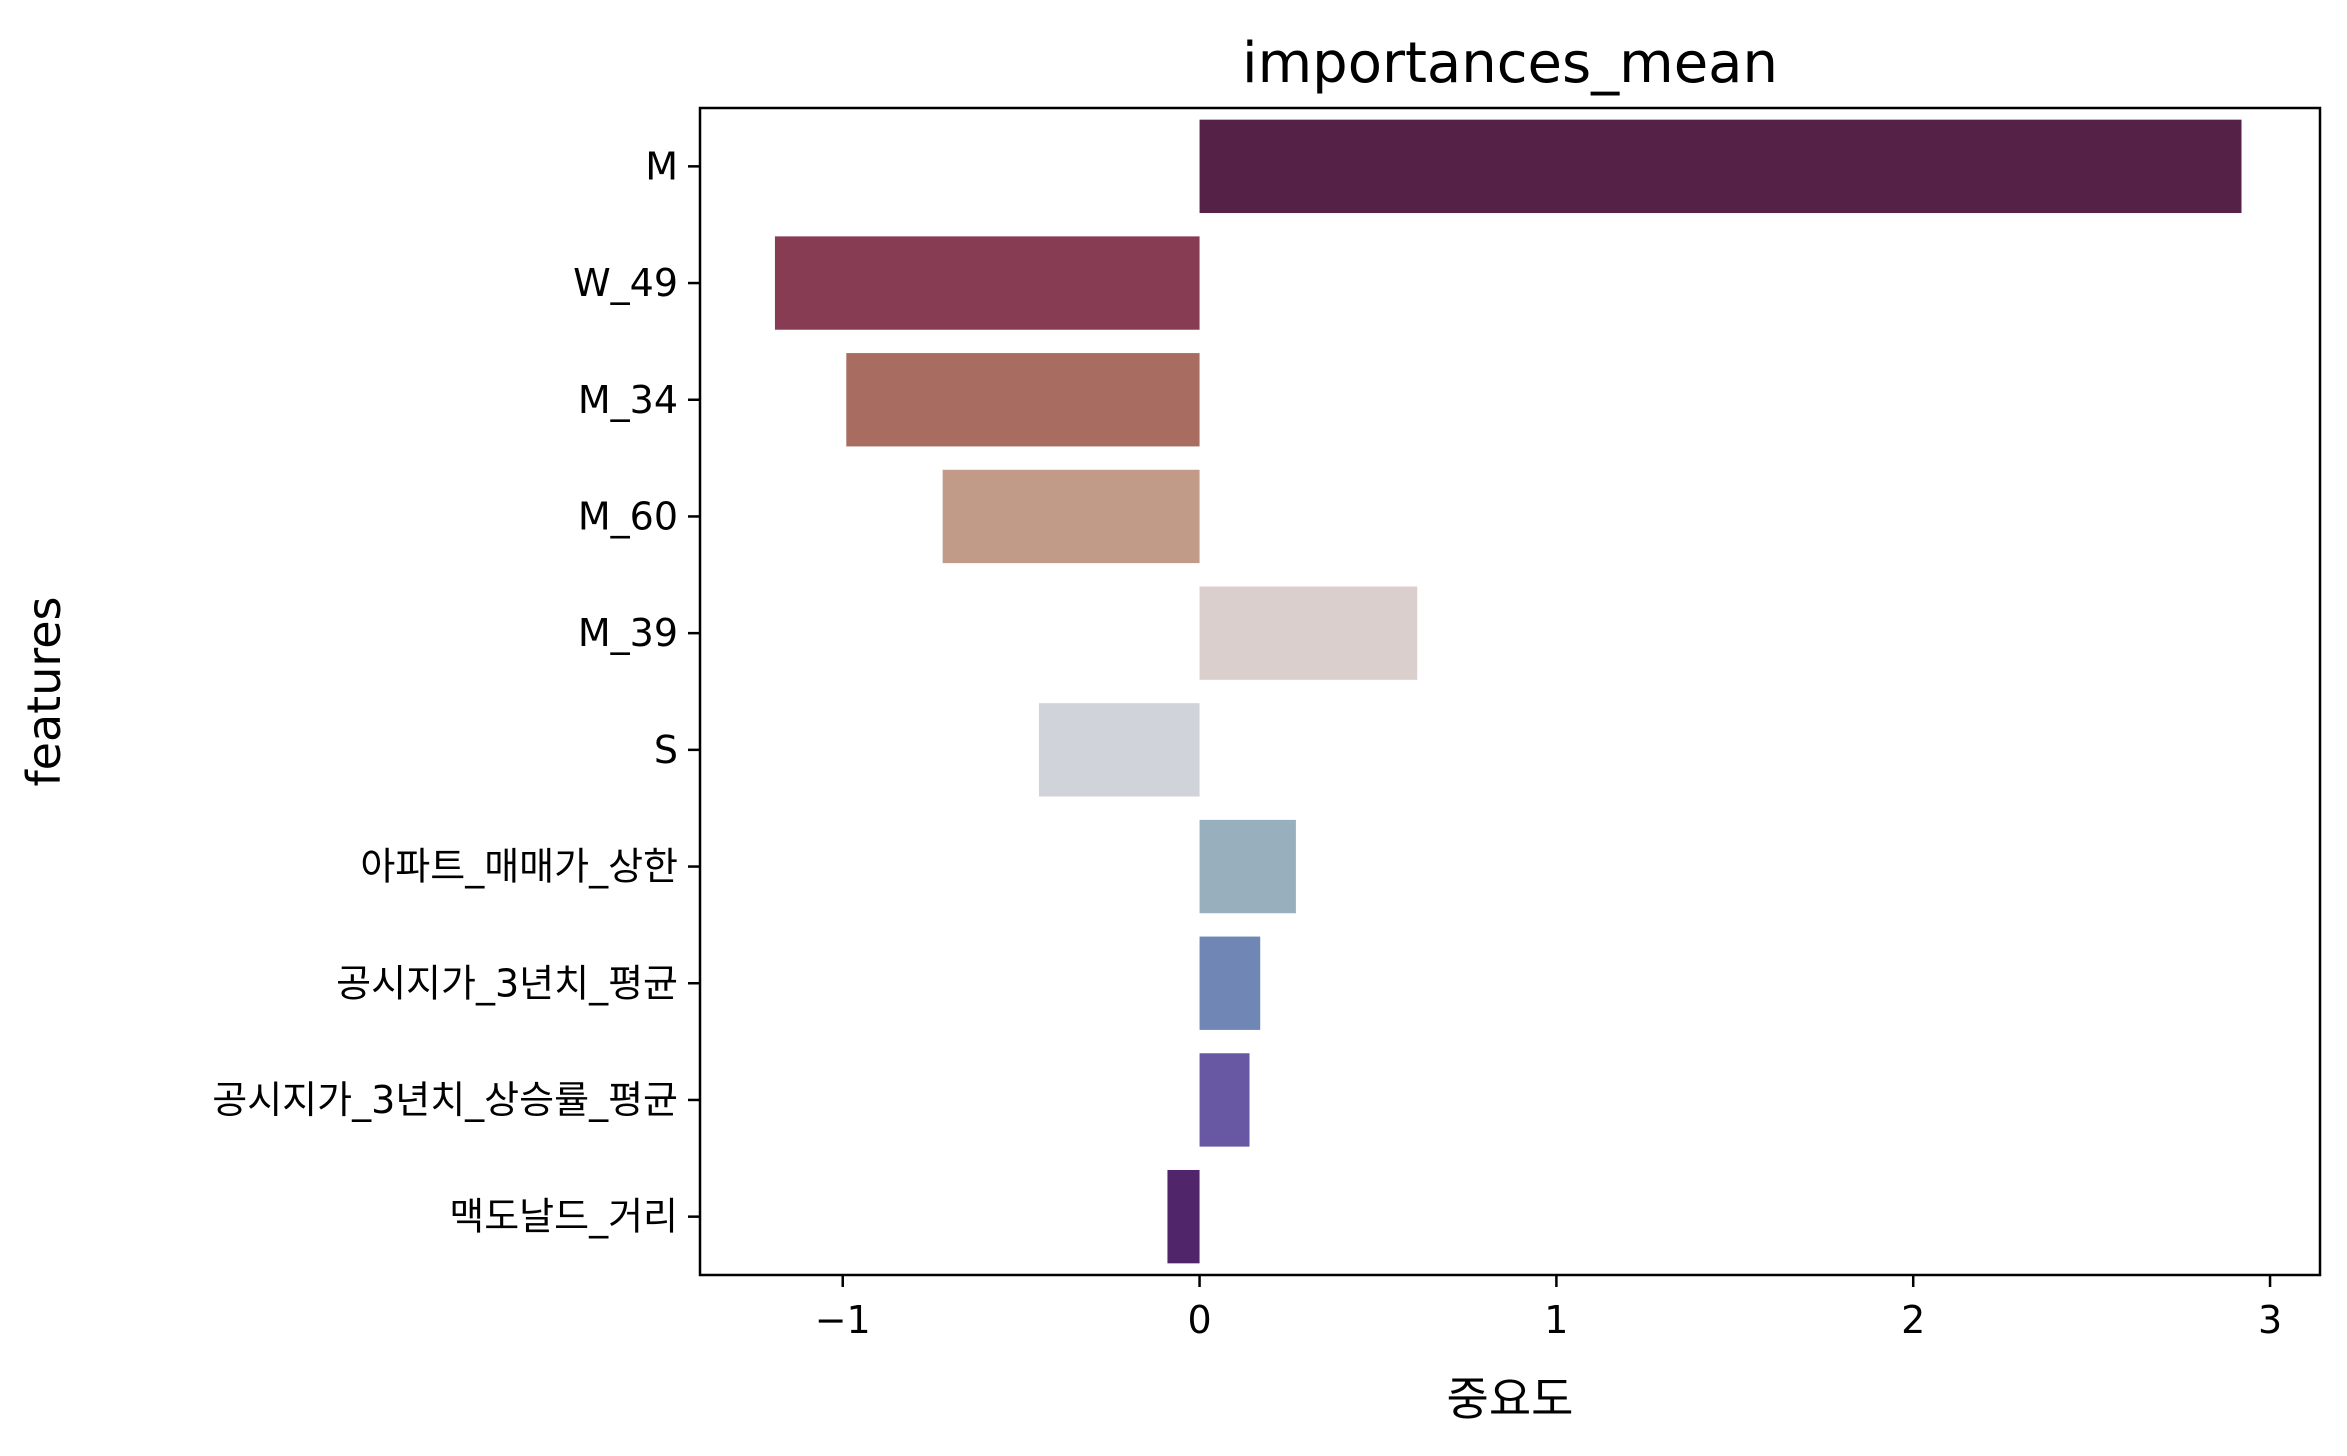 The width and height of the screenshot is (2347, 1456). I want to click on y-tick-label: 아파트_매매가_상한, so click(519, 867).